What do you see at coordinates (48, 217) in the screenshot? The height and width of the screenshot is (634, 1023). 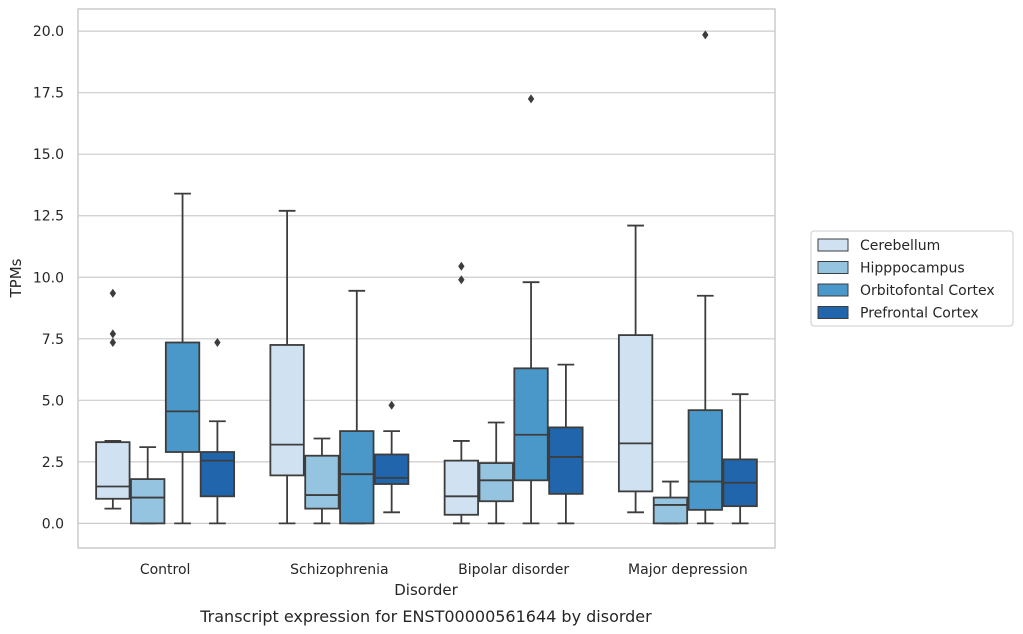 I see `y-tick-label: 12.5` at bounding box center [48, 217].